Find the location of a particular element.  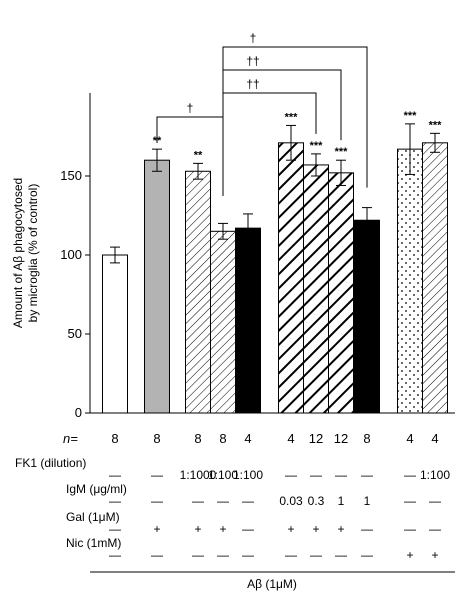

y-axis-label-line-2: by microglia (% of control) is located at coordinates (33, 253).